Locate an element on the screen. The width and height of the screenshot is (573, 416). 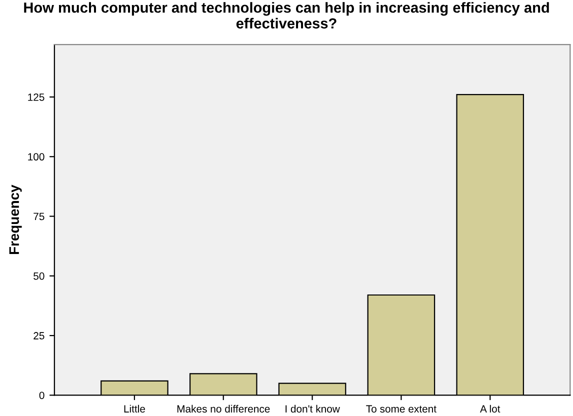
x-tick-label: I don't know is located at coordinates (313, 408).